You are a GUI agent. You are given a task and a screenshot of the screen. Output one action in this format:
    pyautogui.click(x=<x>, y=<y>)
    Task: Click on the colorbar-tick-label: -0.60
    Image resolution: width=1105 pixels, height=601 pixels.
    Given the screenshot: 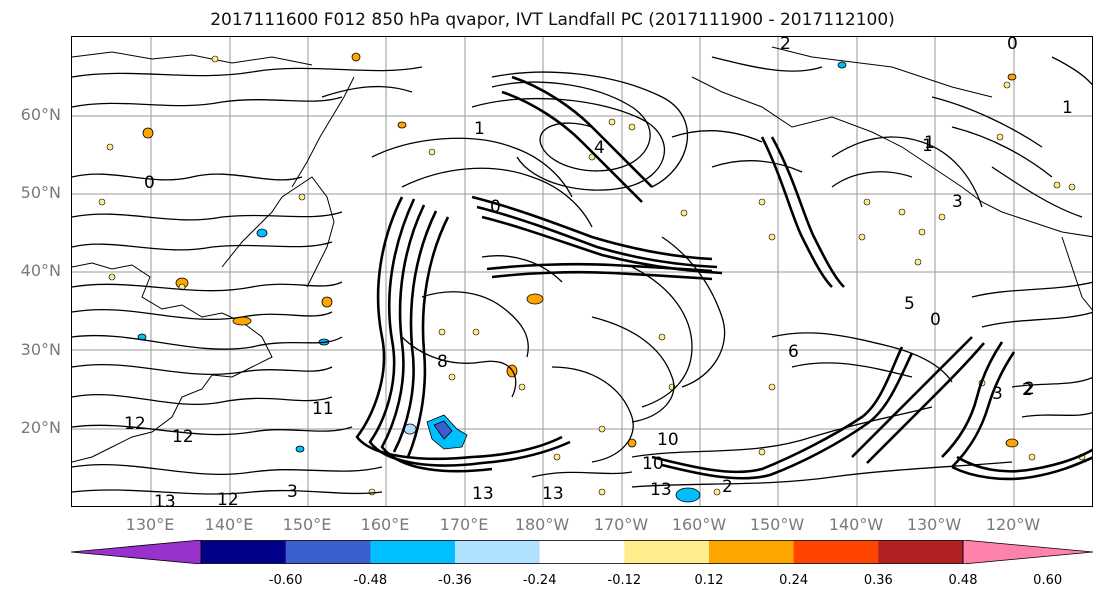 What is the action you would take?
    pyautogui.click(x=285, y=580)
    